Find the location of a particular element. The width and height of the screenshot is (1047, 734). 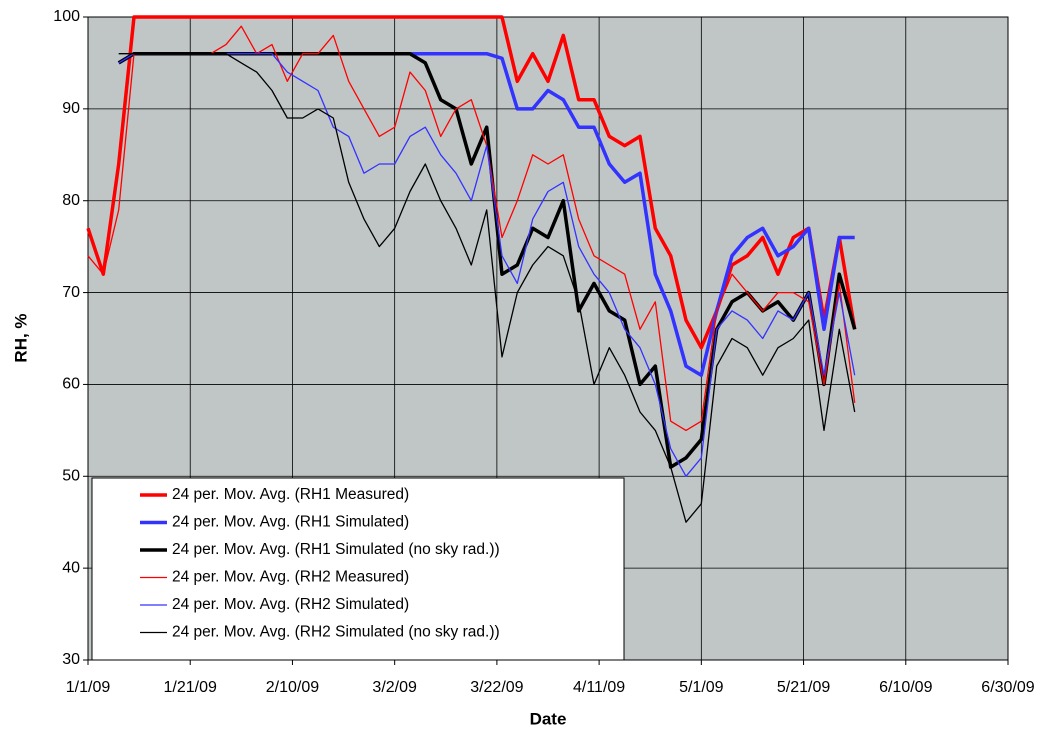

legend-label: 24 per. Mov. Avg. (RH2 Measured) is located at coordinates (290, 577).